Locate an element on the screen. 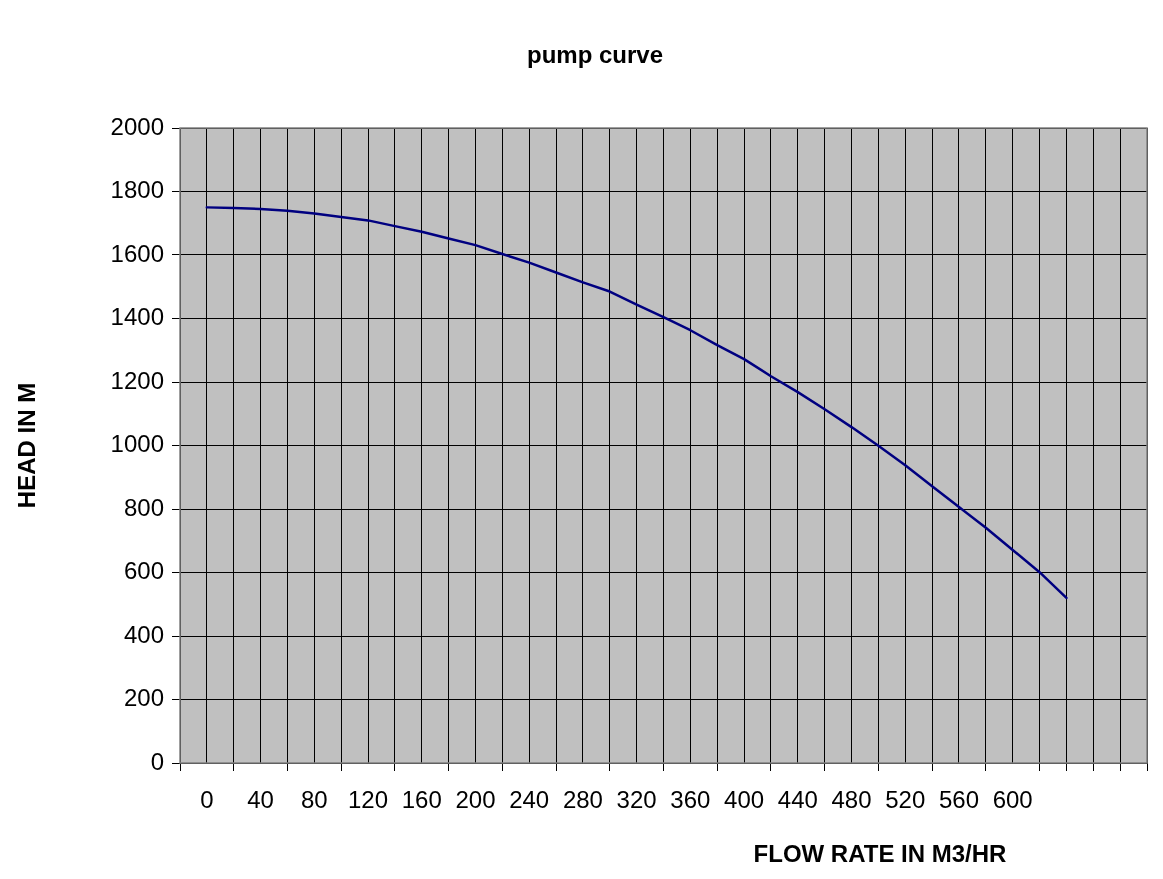 This screenshot has height=879, width=1163. x-tick-label: 440 is located at coordinates (797, 800).